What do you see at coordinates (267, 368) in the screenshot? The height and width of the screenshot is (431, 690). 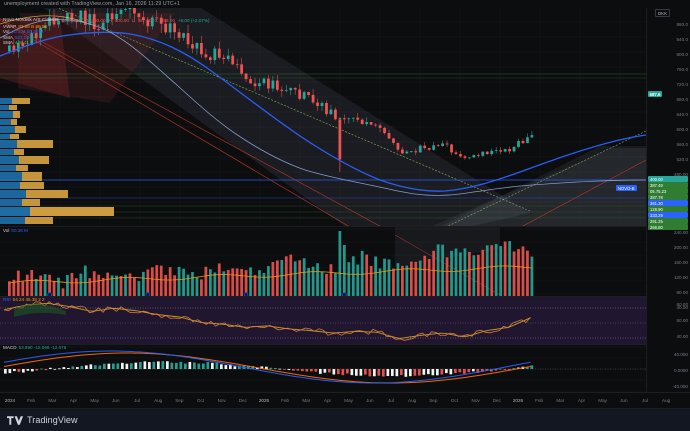 I see `macd-signal-line` at bounding box center [267, 368].